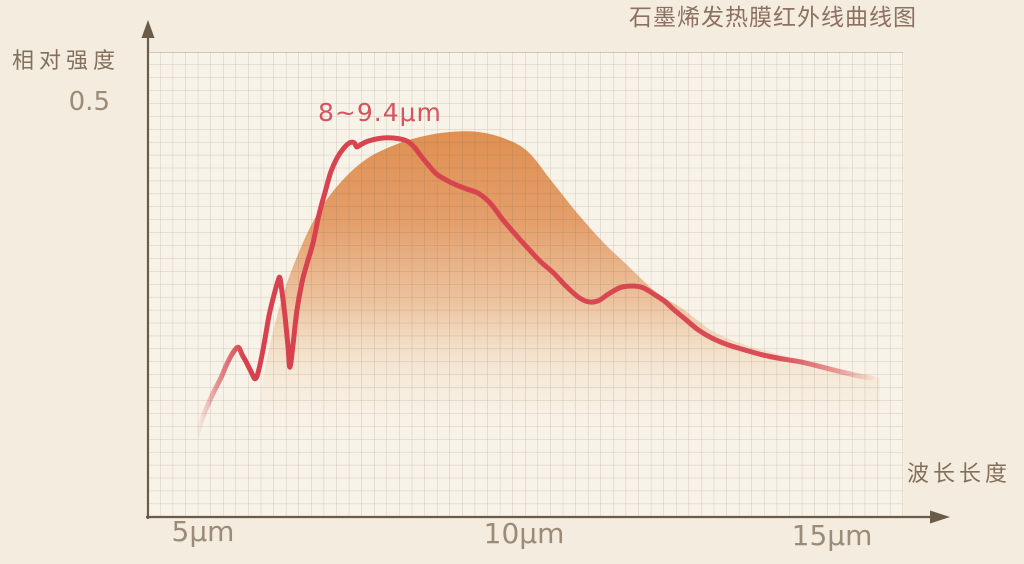 This screenshot has height=564, width=1024. Describe the element at coordinates (203, 531) in the screenshot. I see `x-tick-5um: 5μm` at that location.